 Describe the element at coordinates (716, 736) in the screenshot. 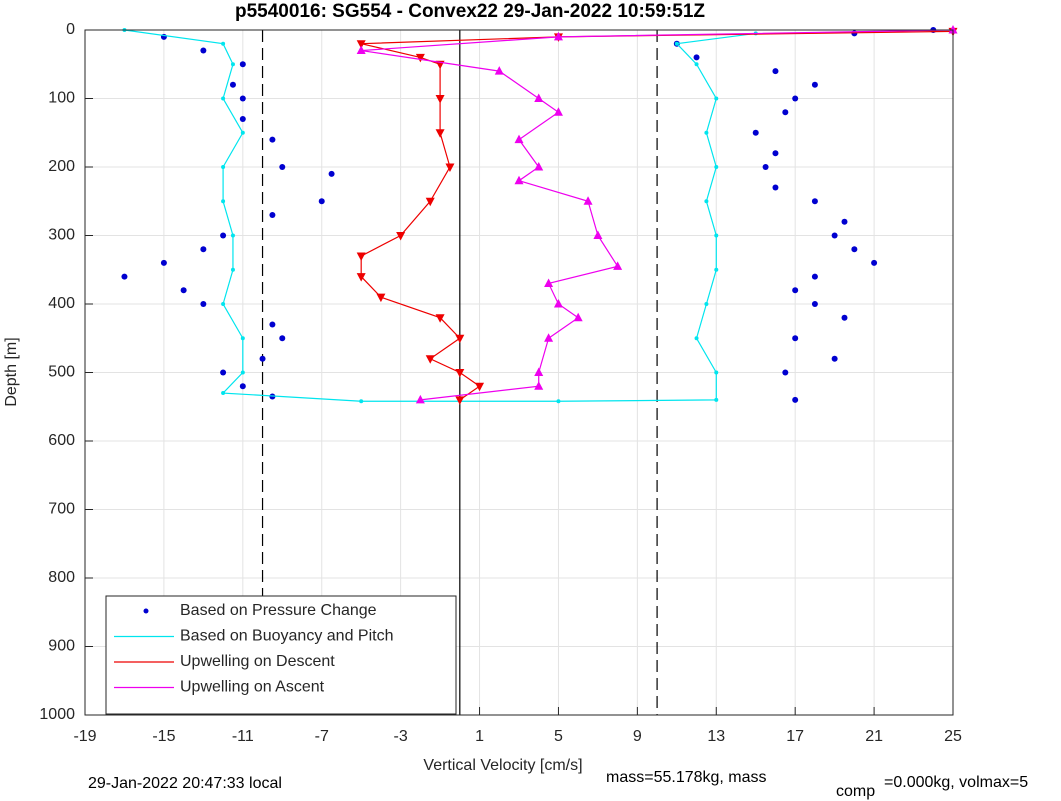

I see `x-tick-label: 13` at that location.